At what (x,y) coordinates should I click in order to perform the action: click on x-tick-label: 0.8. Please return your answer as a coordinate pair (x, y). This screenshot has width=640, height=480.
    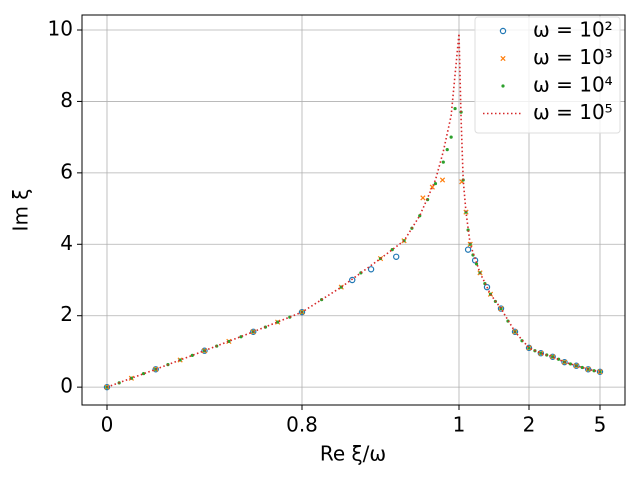
    Looking at the image, I should click on (302, 425).